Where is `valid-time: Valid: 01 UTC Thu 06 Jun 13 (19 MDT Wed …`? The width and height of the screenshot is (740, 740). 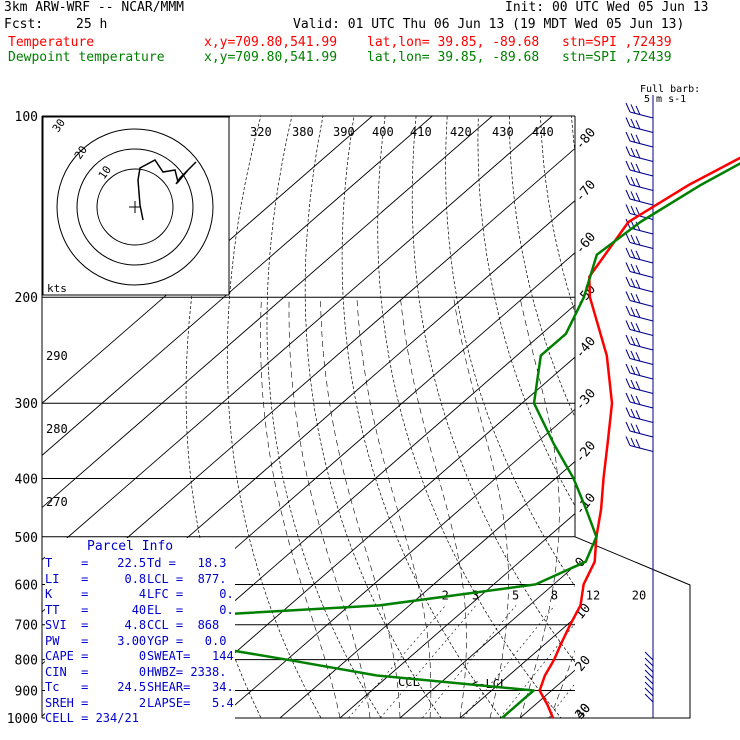
valid-time: Valid: 01 UTC Thu 06 Jun 13 (19 MDT Wed … is located at coordinates (489, 24).